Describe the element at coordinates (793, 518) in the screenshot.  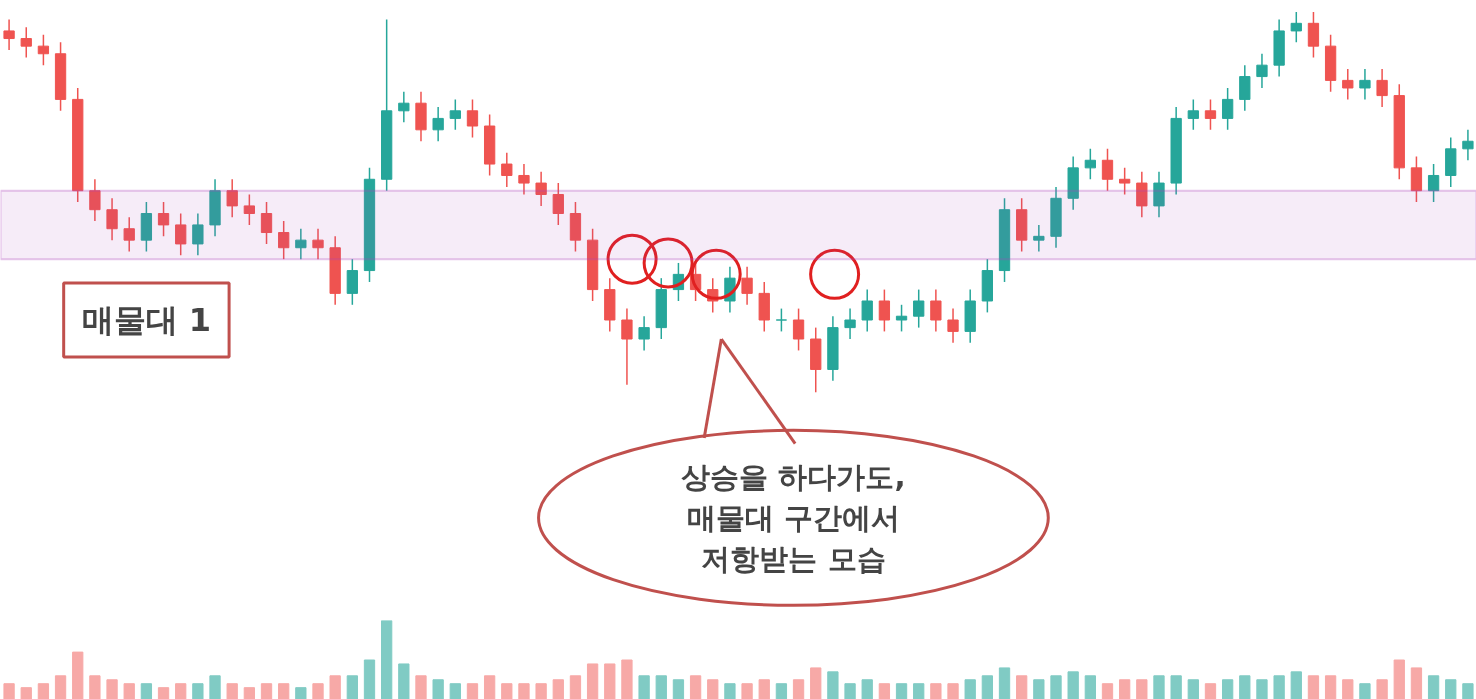
I see `text: 상승을 하다가도, 매물대 구간에서 저항받는 모습` at that location.